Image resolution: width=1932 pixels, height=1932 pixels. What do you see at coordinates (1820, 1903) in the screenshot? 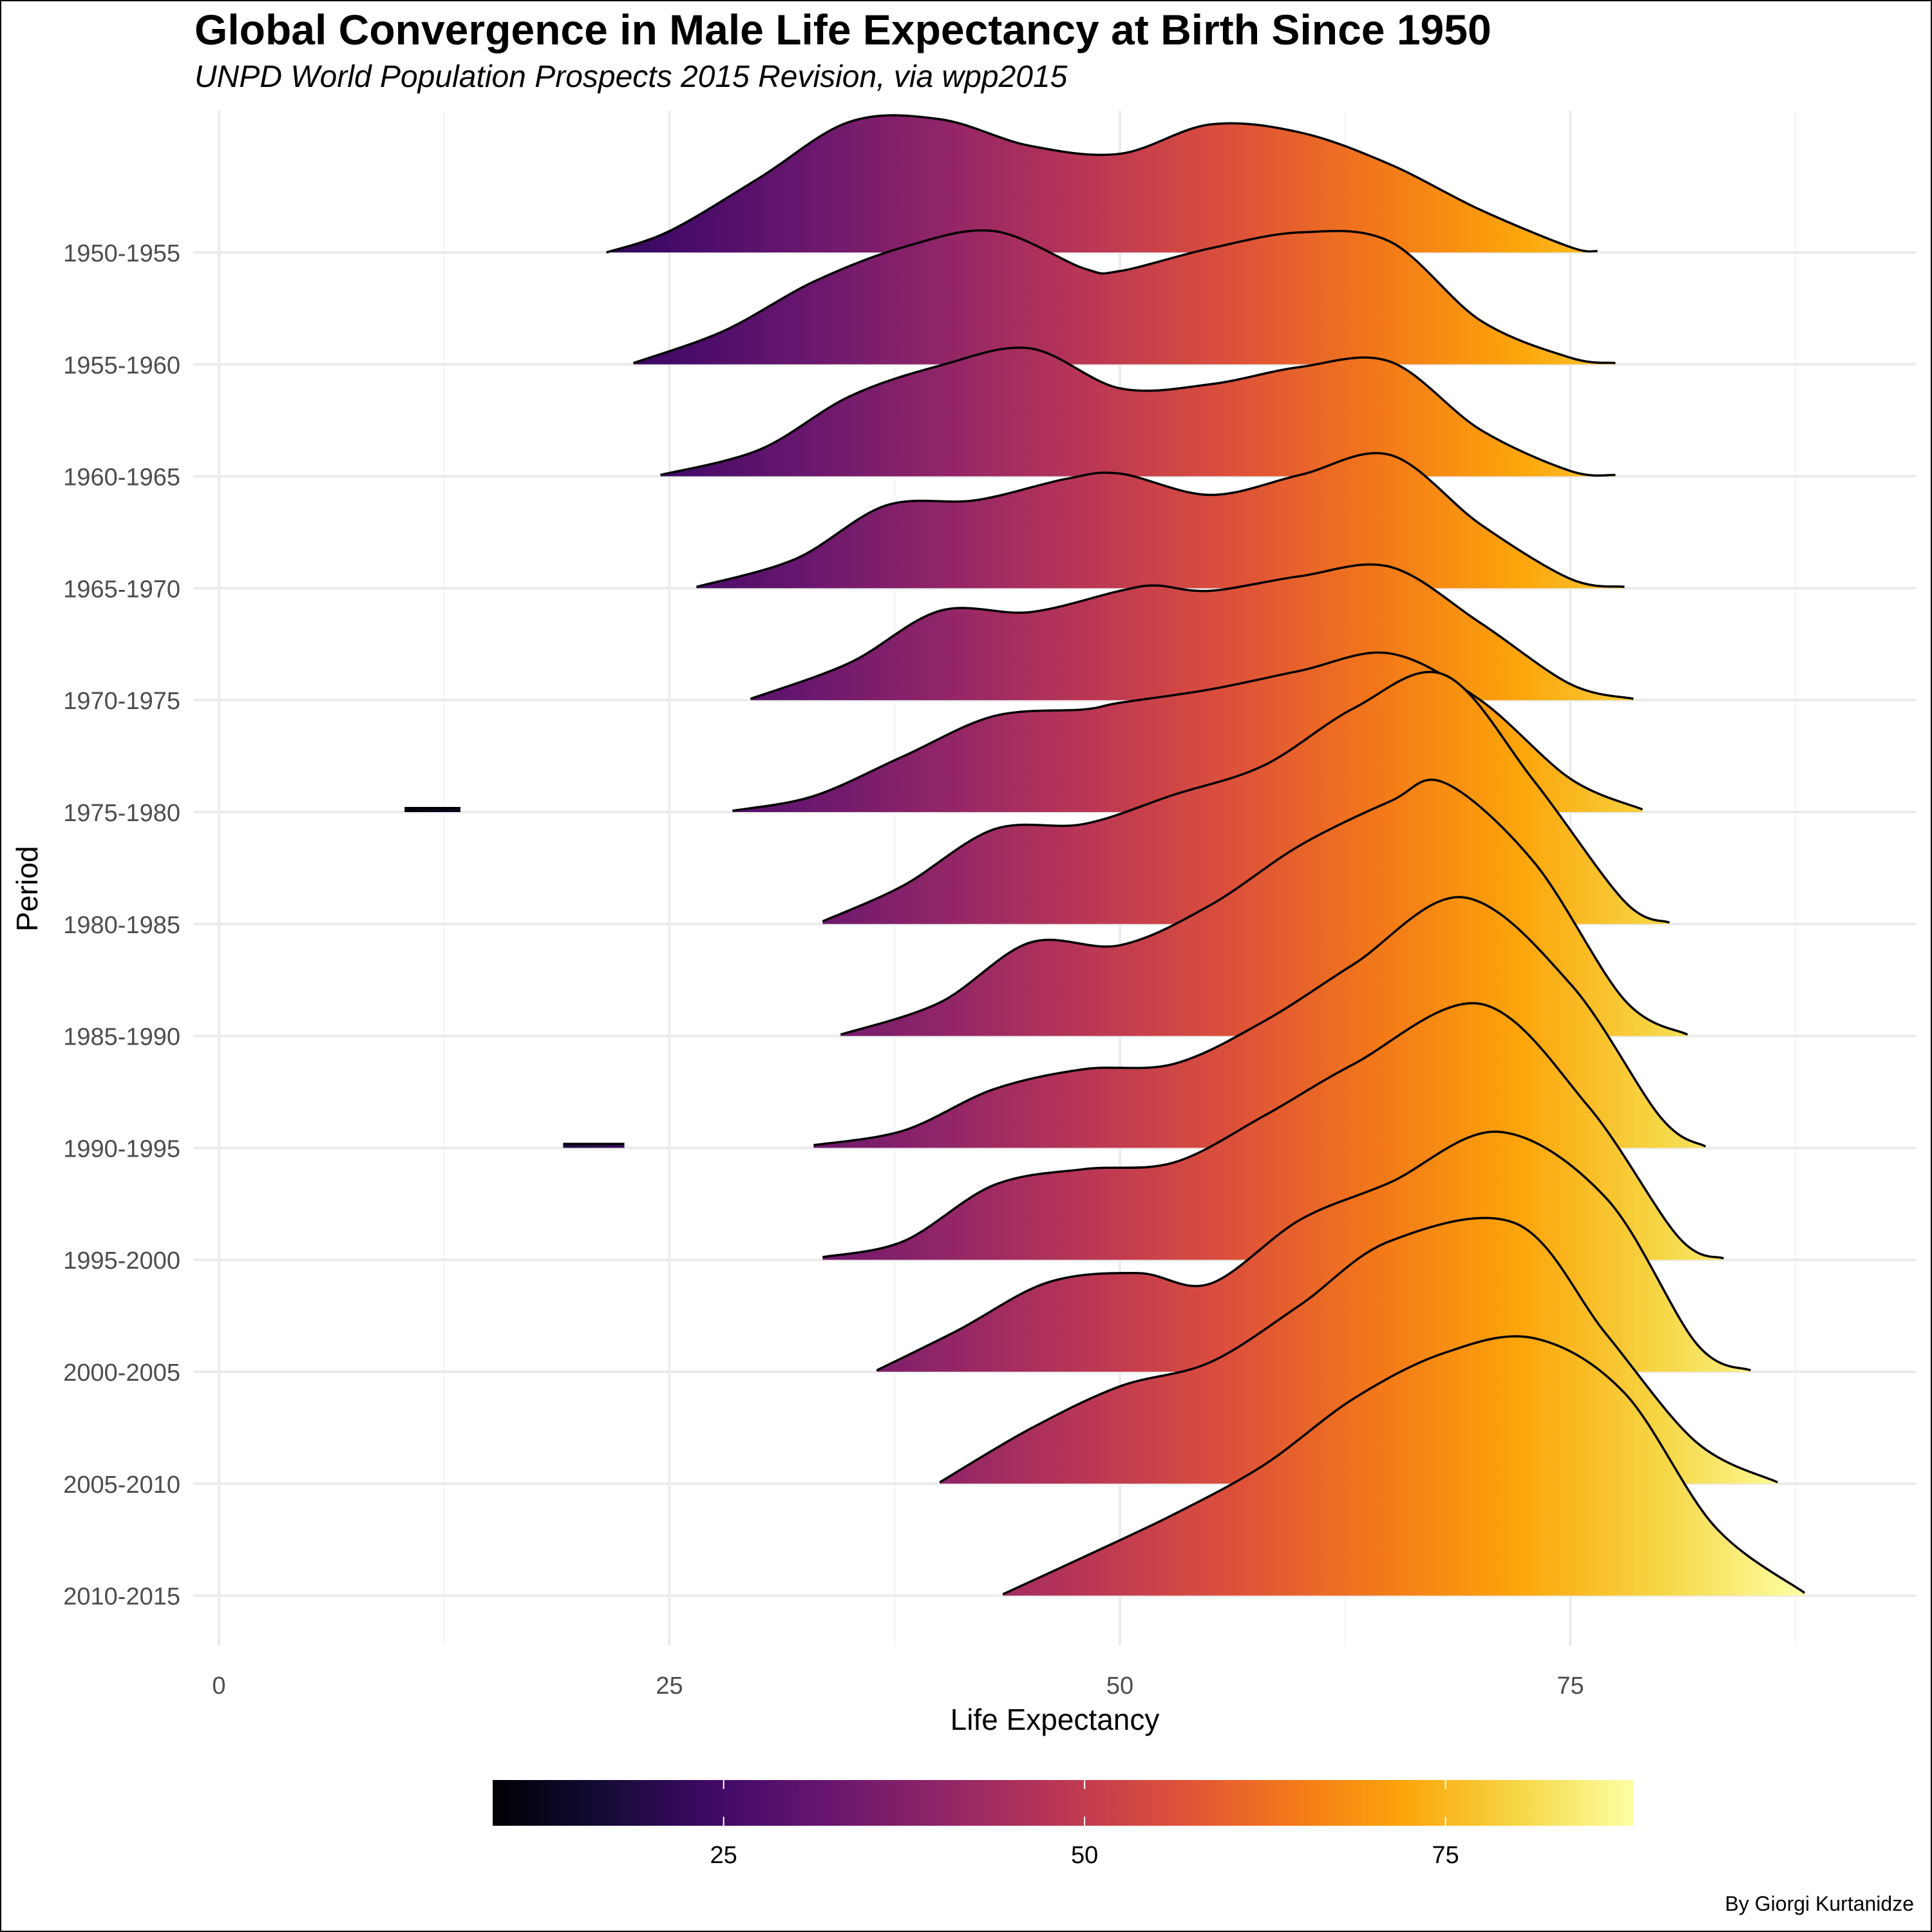
I see `chart-caption: By Giorgi Kurtanidze` at bounding box center [1820, 1903].